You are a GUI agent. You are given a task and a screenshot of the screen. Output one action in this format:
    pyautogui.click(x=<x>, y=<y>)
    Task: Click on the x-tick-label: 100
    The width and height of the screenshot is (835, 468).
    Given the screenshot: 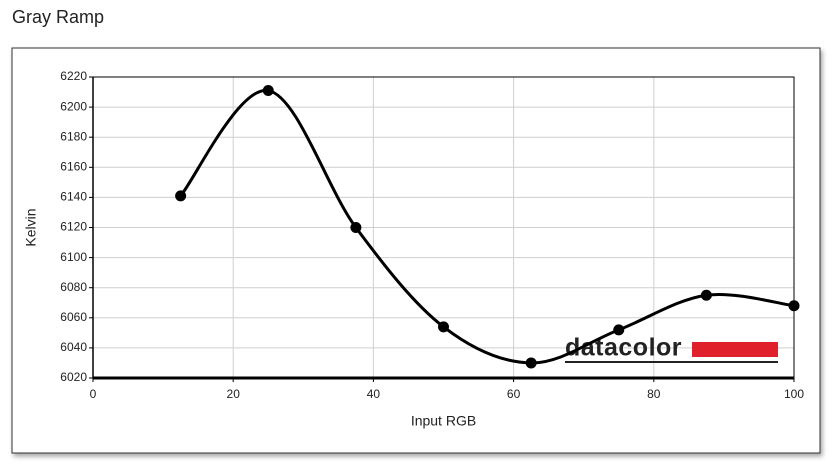 What is the action you would take?
    pyautogui.click(x=794, y=394)
    